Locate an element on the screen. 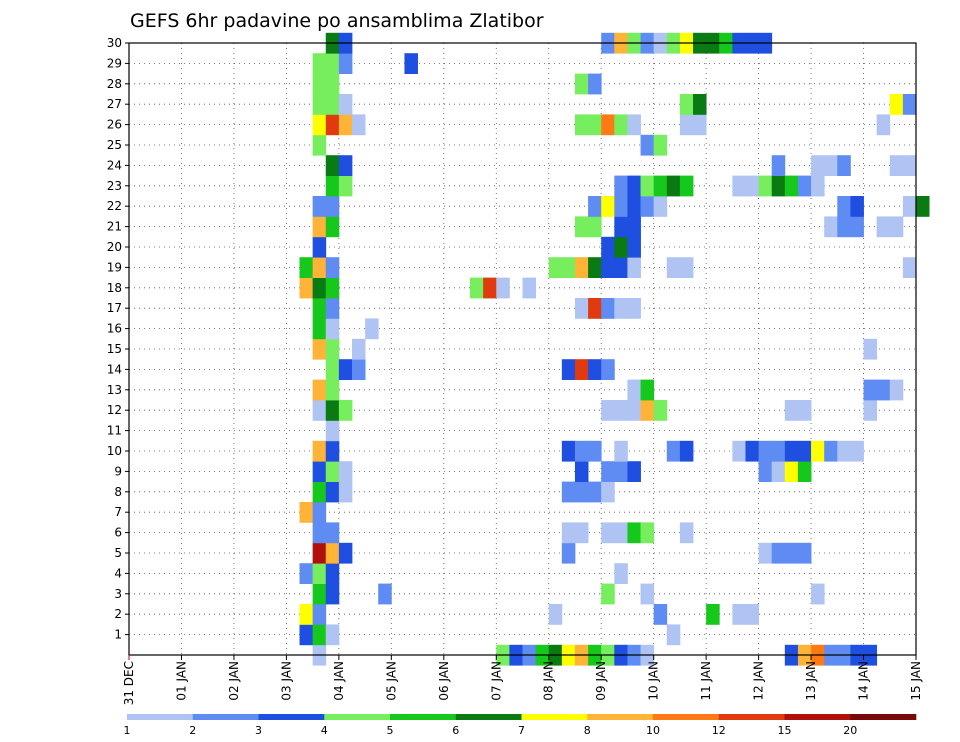 This screenshot has height=742, width=960. y-tick-label: 7 is located at coordinates (118, 512).